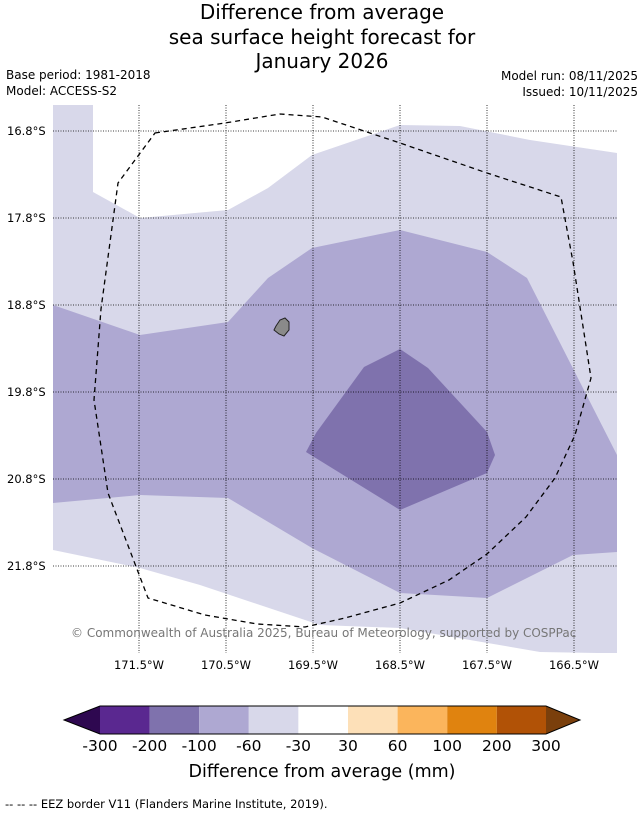 This screenshot has height=816, width=644. What do you see at coordinates (26, 566) in the screenshot?
I see `lat-label-6: 21.8°S` at bounding box center [26, 566].